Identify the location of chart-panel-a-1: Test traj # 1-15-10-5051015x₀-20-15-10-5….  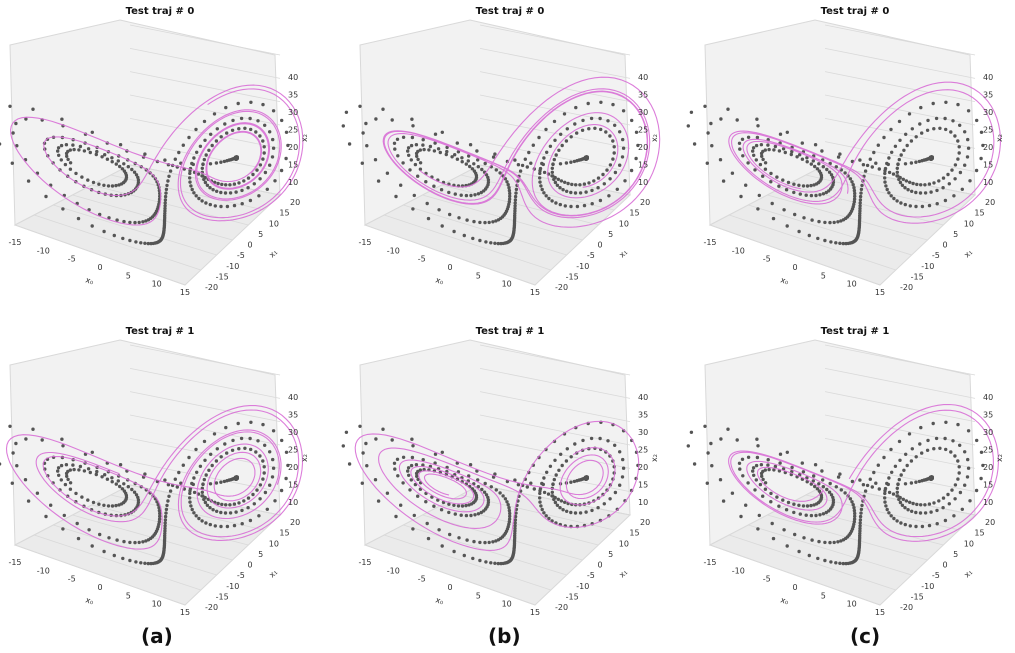
(154, 471).